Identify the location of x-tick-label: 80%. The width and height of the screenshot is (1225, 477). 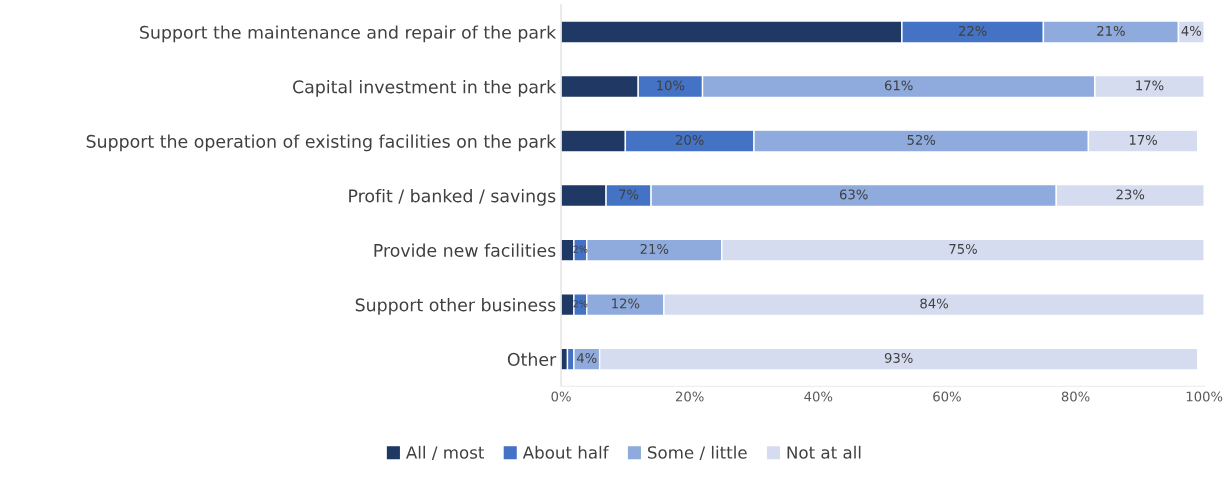
(1075, 396).